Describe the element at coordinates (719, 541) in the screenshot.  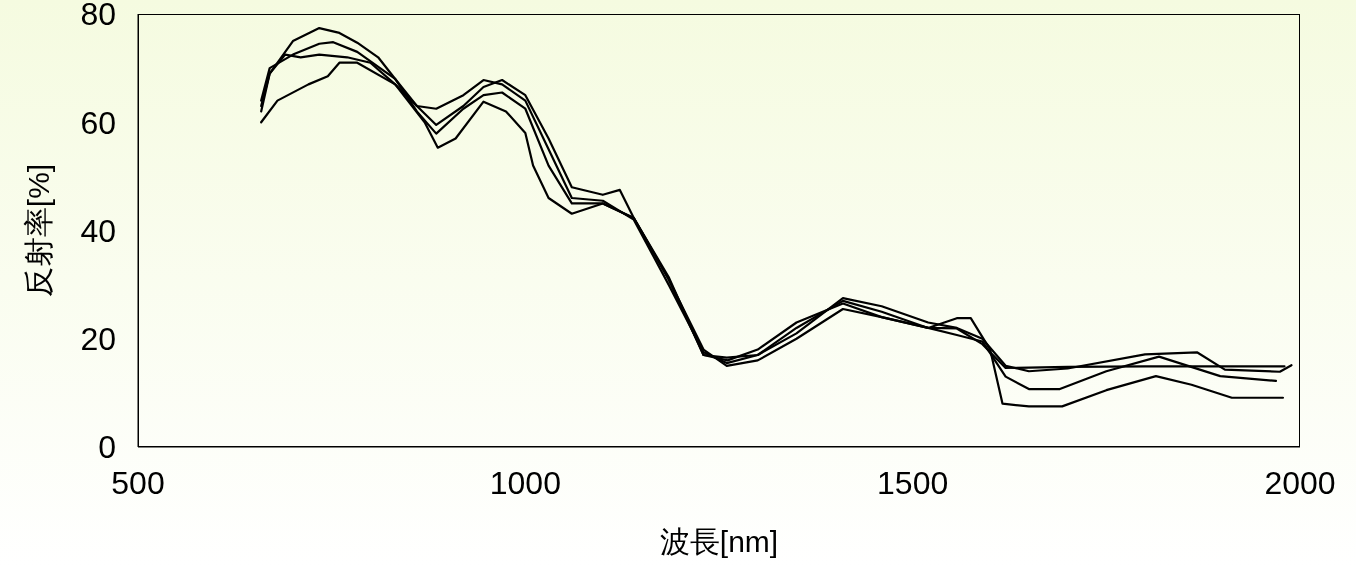
I see `x-axis-title: 波長[nm]` at that location.